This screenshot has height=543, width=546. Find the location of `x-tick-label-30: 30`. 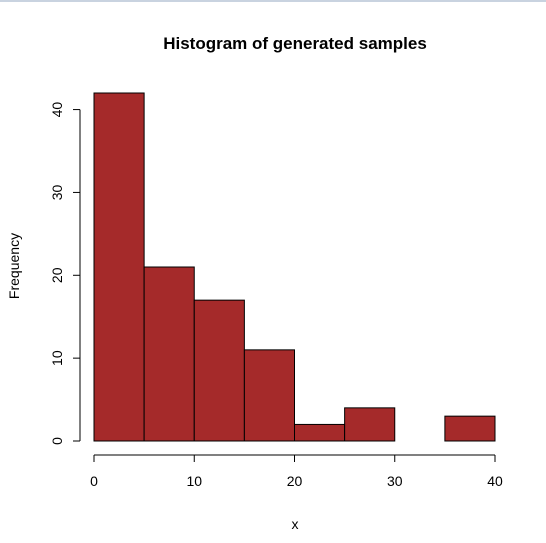

x-tick-label-30: 30 is located at coordinates (395, 481).